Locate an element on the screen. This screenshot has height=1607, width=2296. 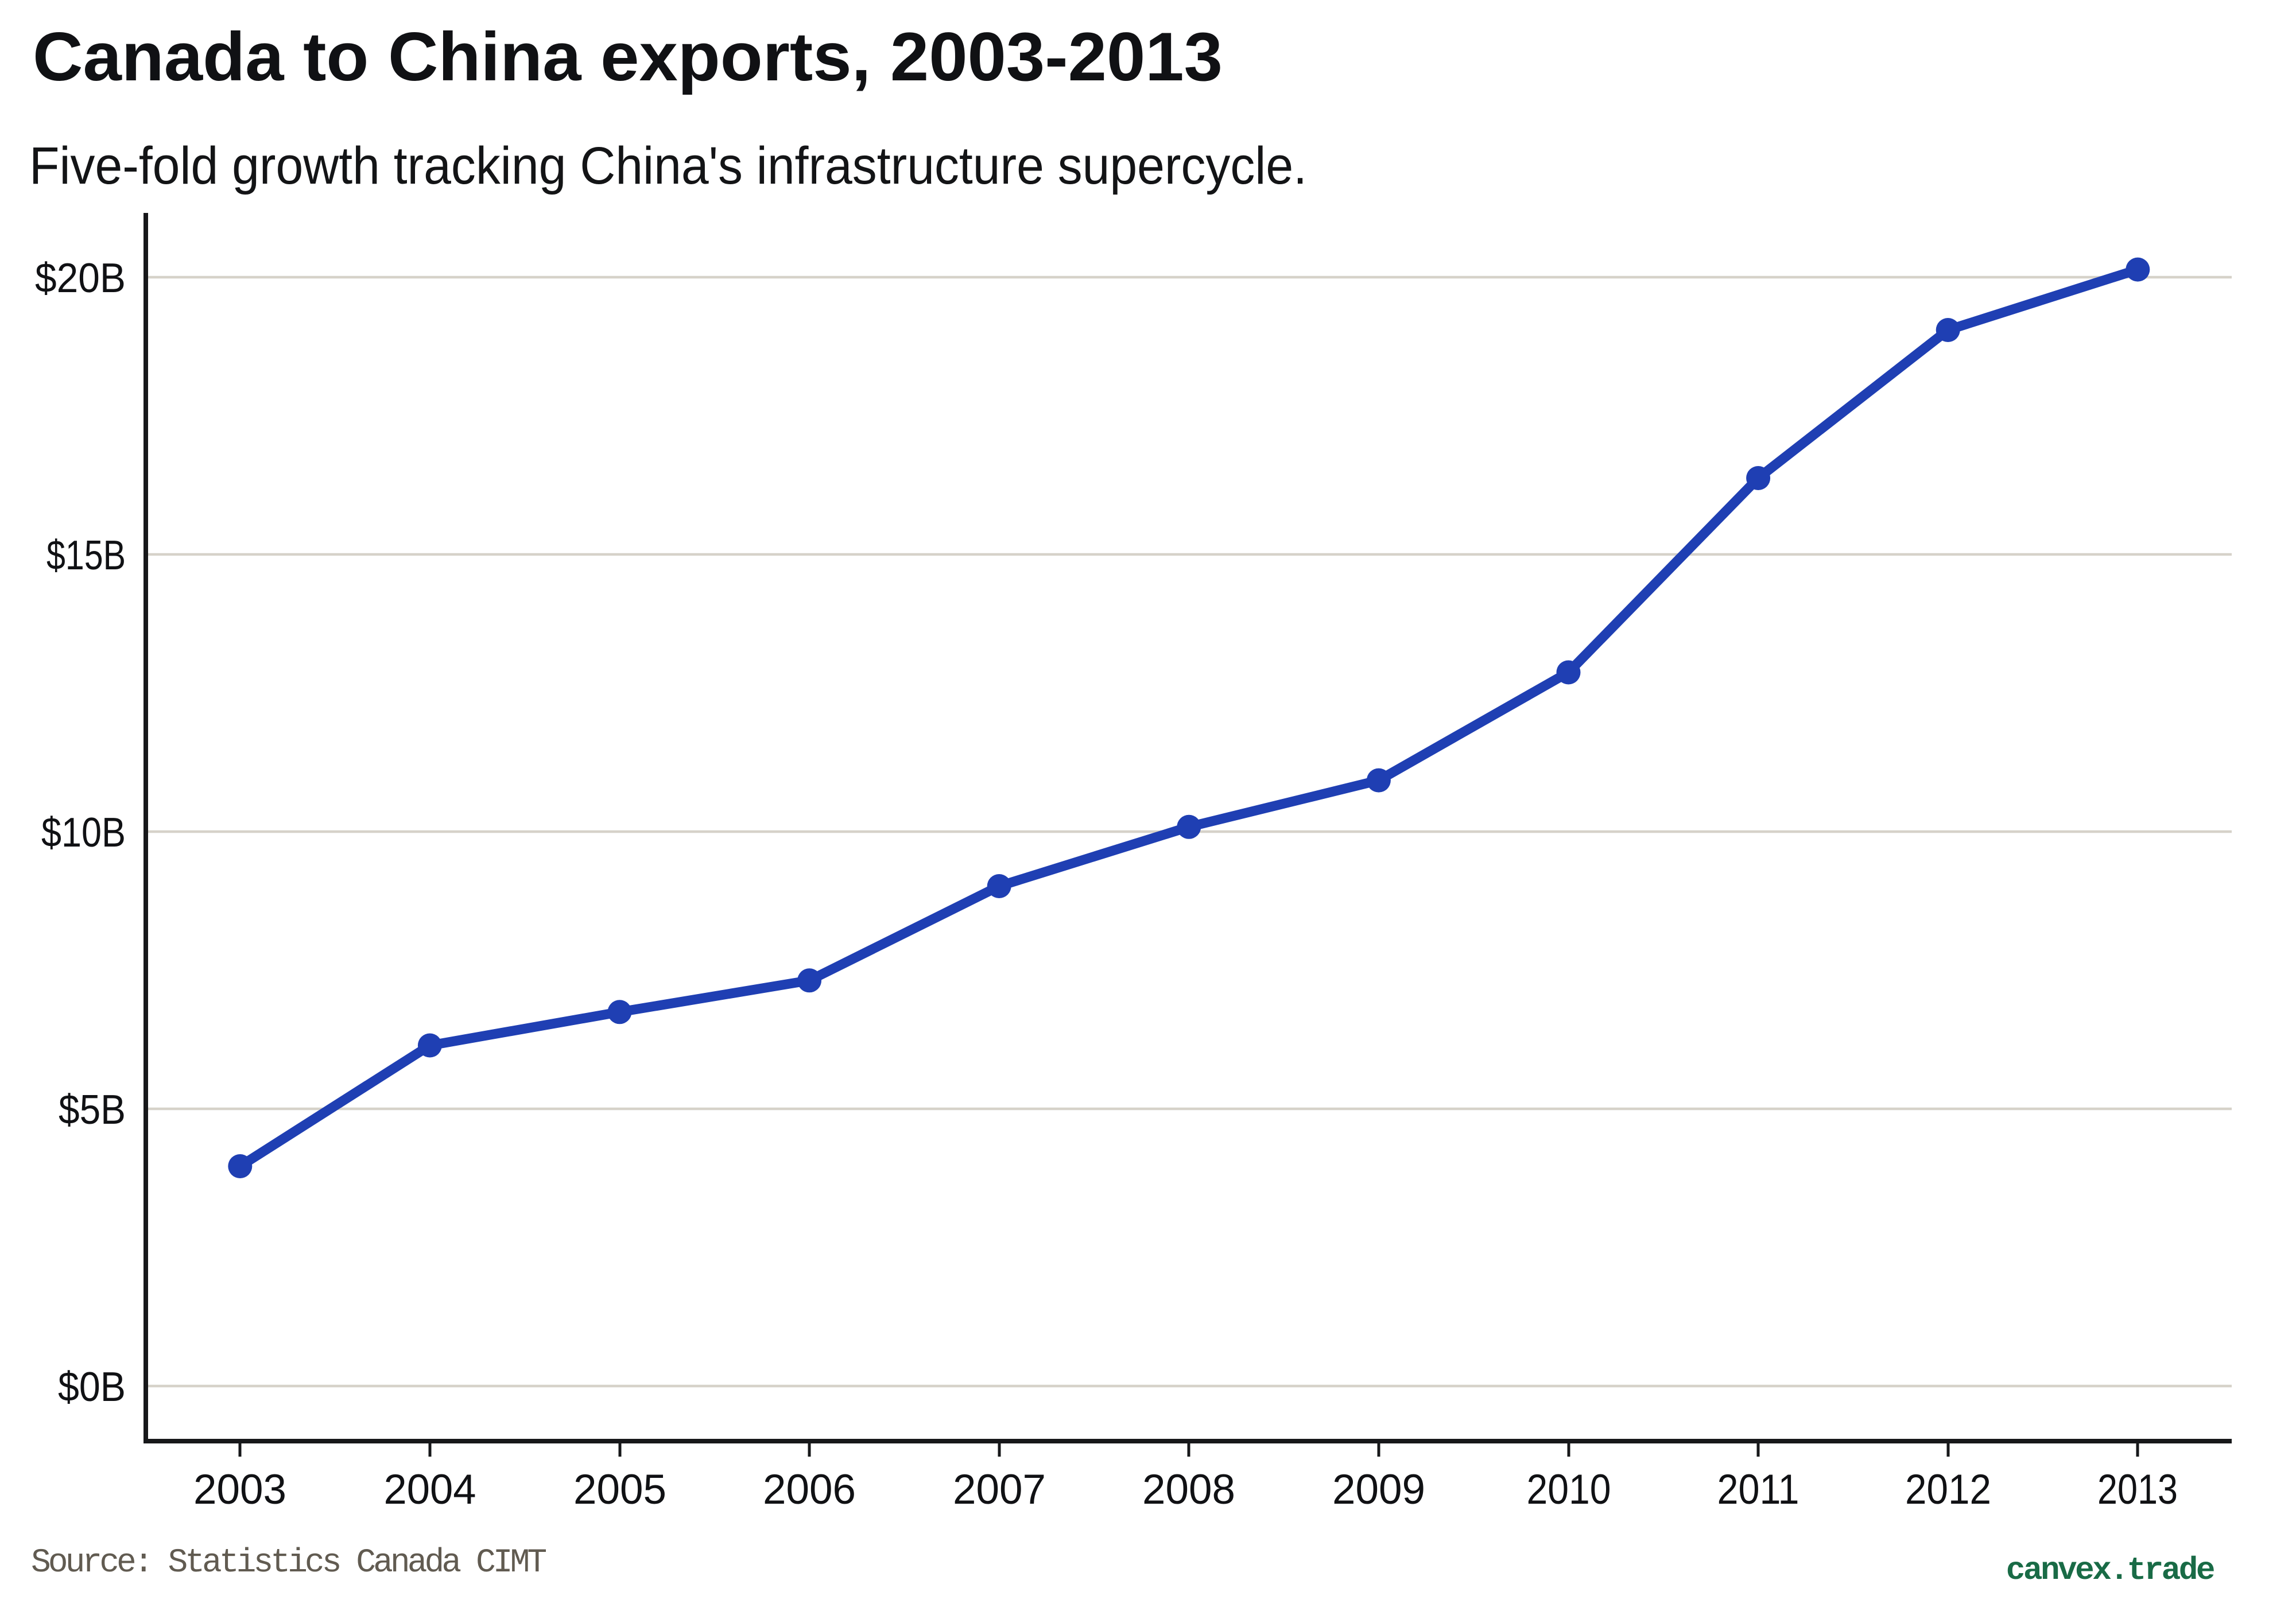
svg-text: 2007 is located at coordinates (999, 1490).